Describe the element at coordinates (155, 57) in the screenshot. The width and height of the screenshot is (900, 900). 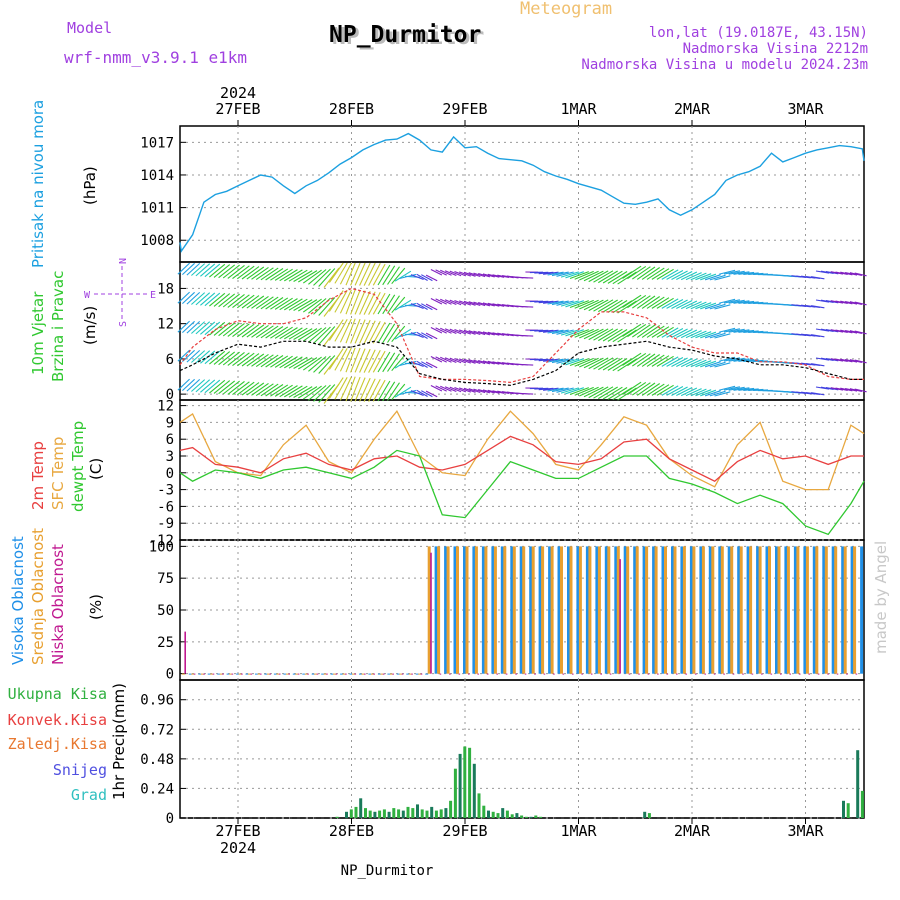
I see `model-name: wrf-nmm_v3.9.1 e1km` at that location.